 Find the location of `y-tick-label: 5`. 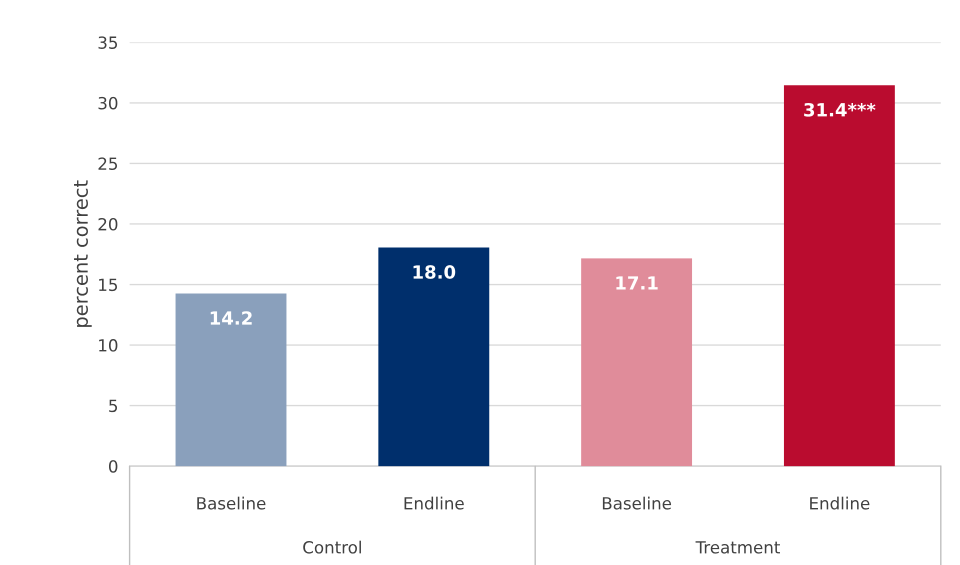

y-tick-label: 5 is located at coordinates (113, 406).